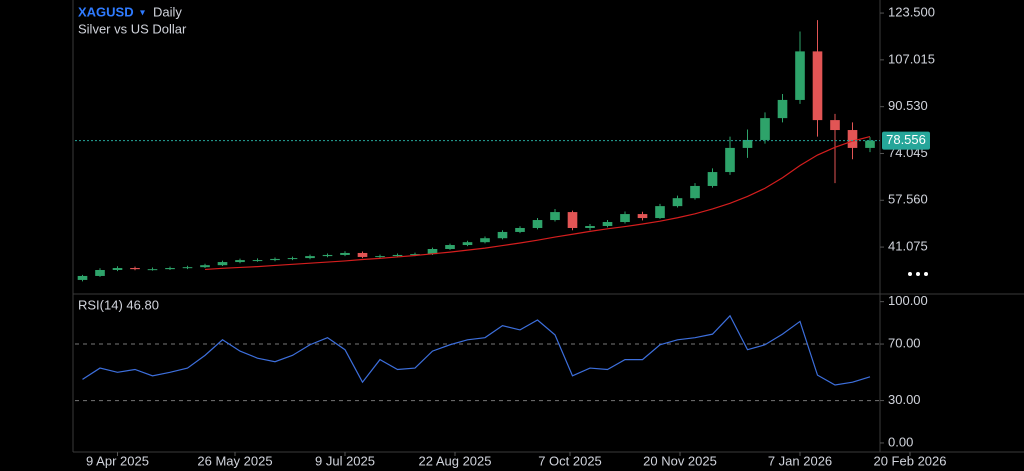 Image resolution: width=1024 pixels, height=471 pixels. Describe the element at coordinates (900, 441) in the screenshot. I see `y-tick-label: 0.00` at that location.